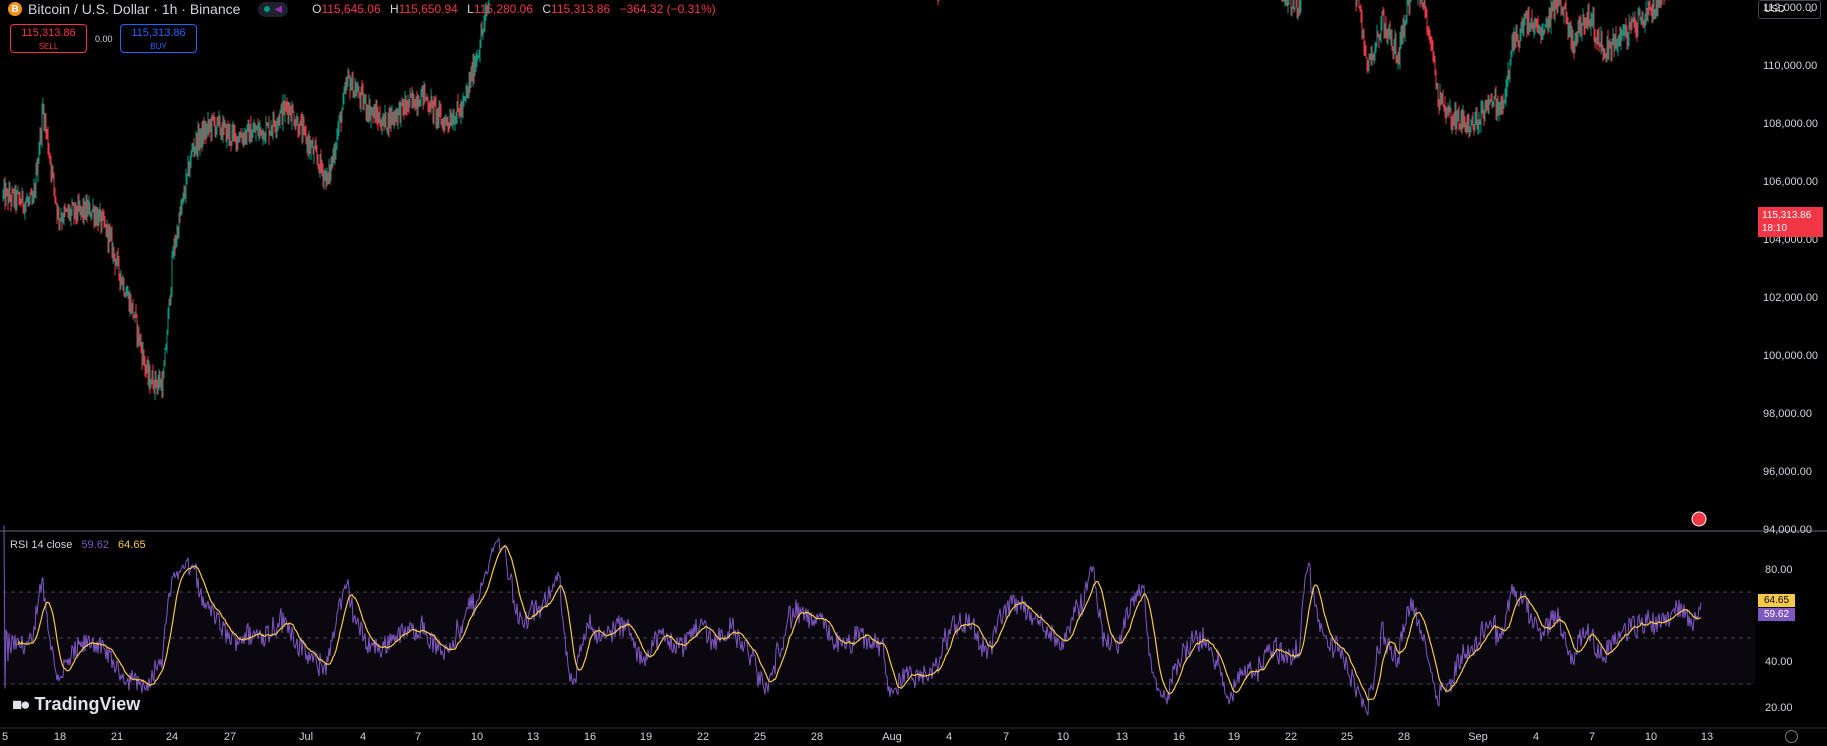 The width and height of the screenshot is (1827, 746). What do you see at coordinates (267, 9) in the screenshot?
I see `market-open-icon` at bounding box center [267, 9].